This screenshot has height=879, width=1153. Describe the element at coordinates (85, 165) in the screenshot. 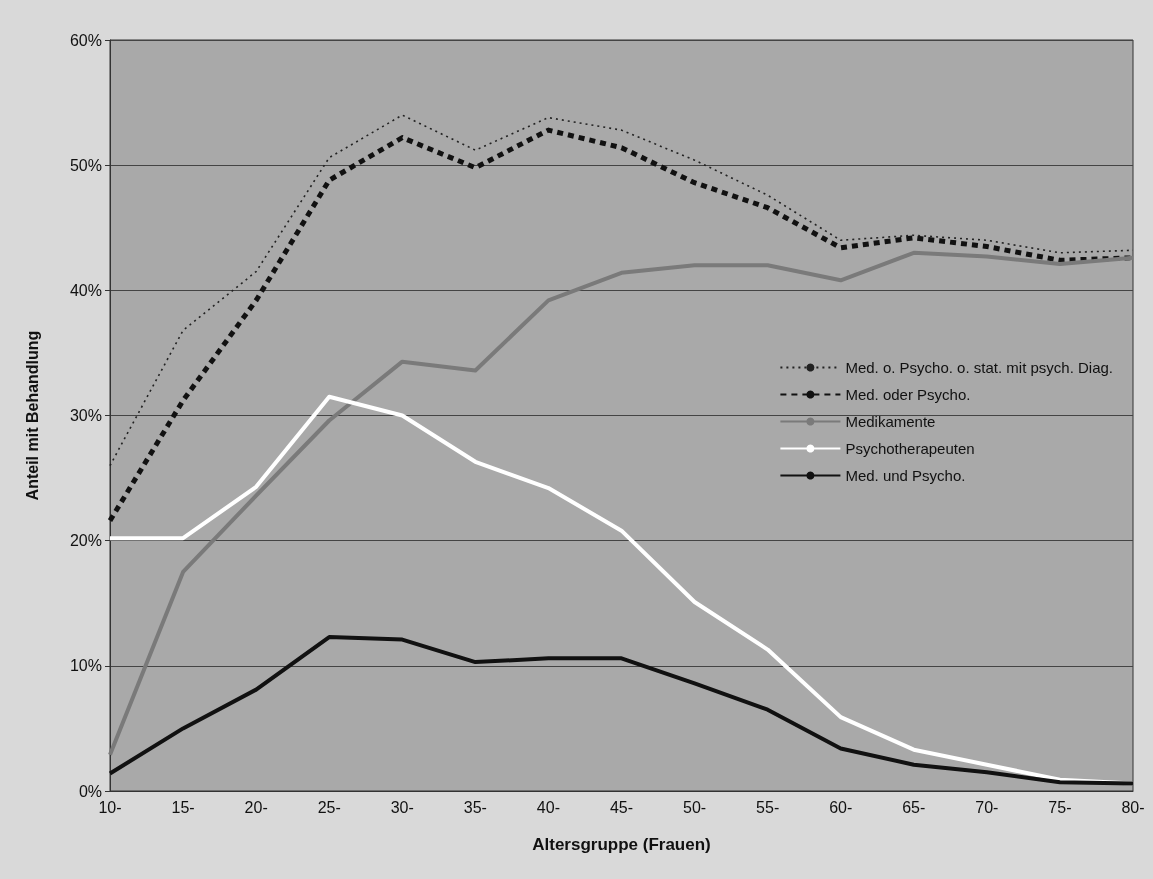

I see `y-tick-label: 50%` at that location.